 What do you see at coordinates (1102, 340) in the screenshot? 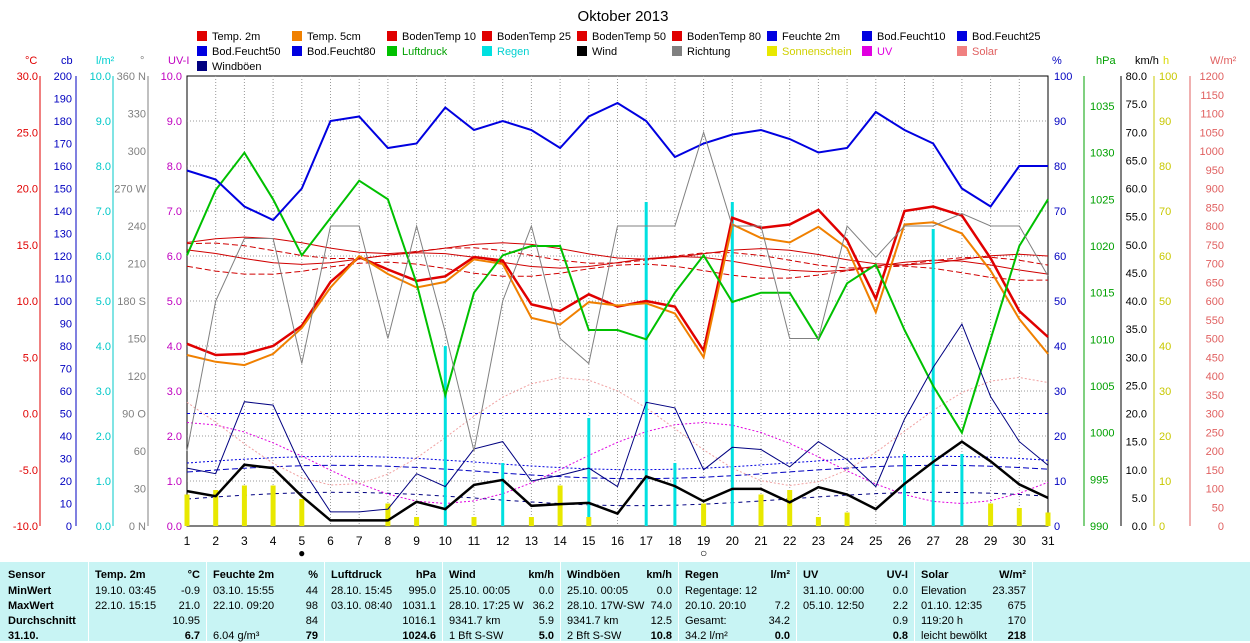
I see `axis-tick-hpa: 1010` at bounding box center [1102, 340].